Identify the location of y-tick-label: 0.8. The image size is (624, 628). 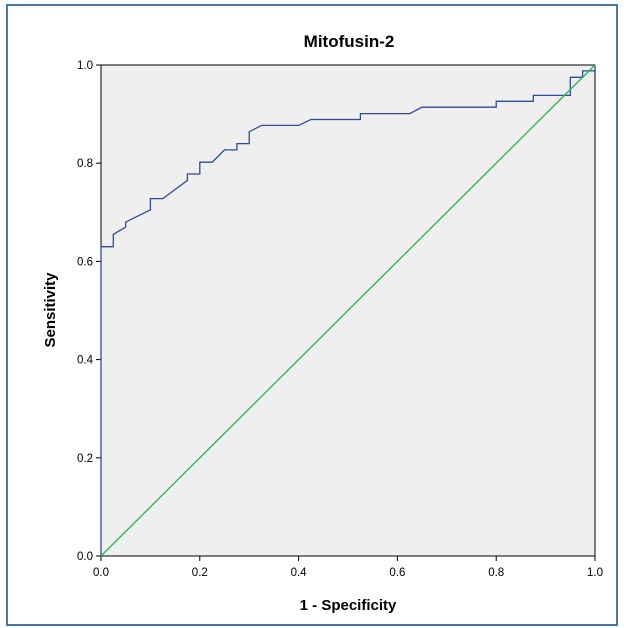
(85, 164).